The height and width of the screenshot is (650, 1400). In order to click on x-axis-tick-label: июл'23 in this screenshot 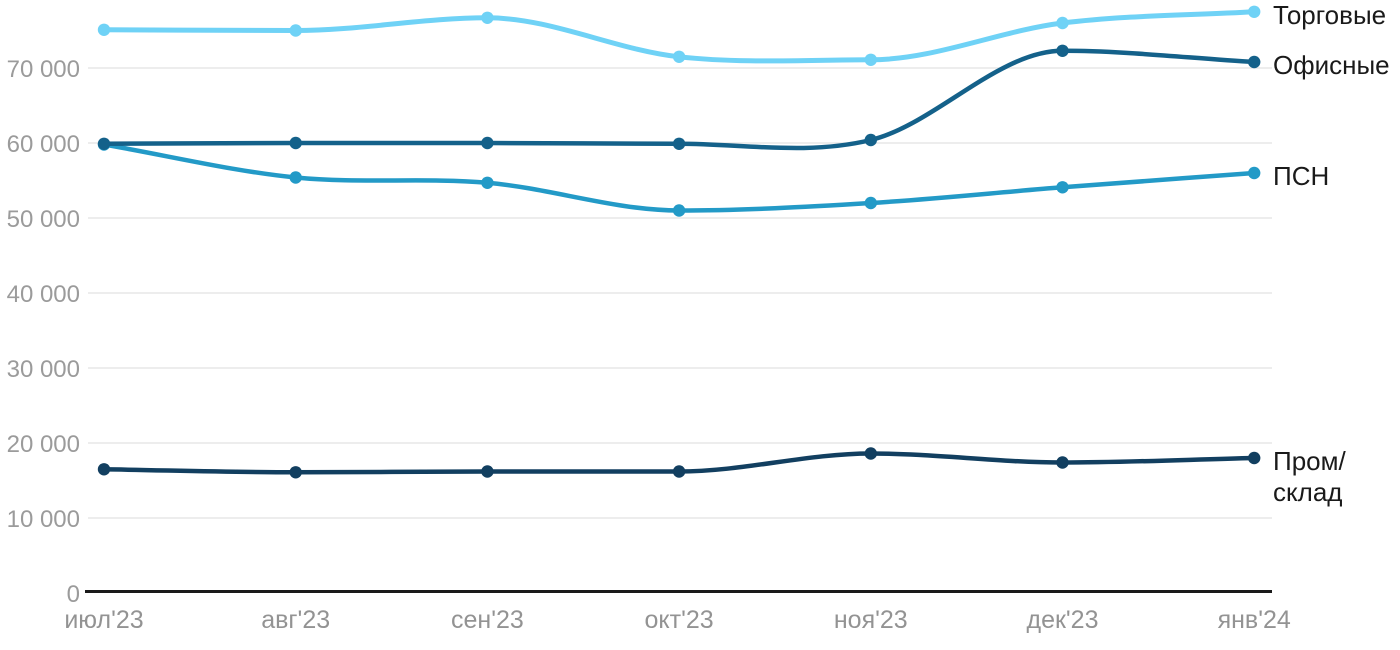, I will do `click(103, 620)`.